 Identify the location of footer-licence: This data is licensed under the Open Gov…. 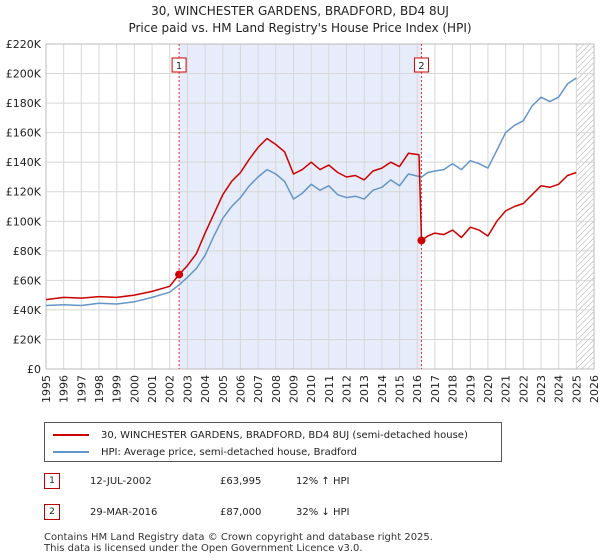
(203, 548).